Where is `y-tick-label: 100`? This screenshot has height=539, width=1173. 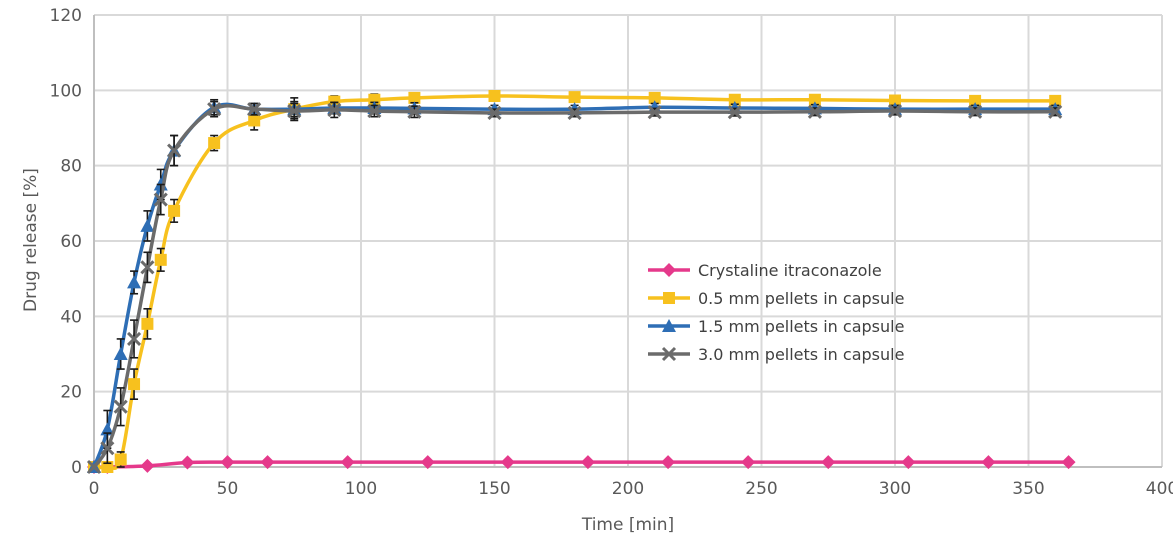
y-tick-label: 100 is located at coordinates (66, 91).